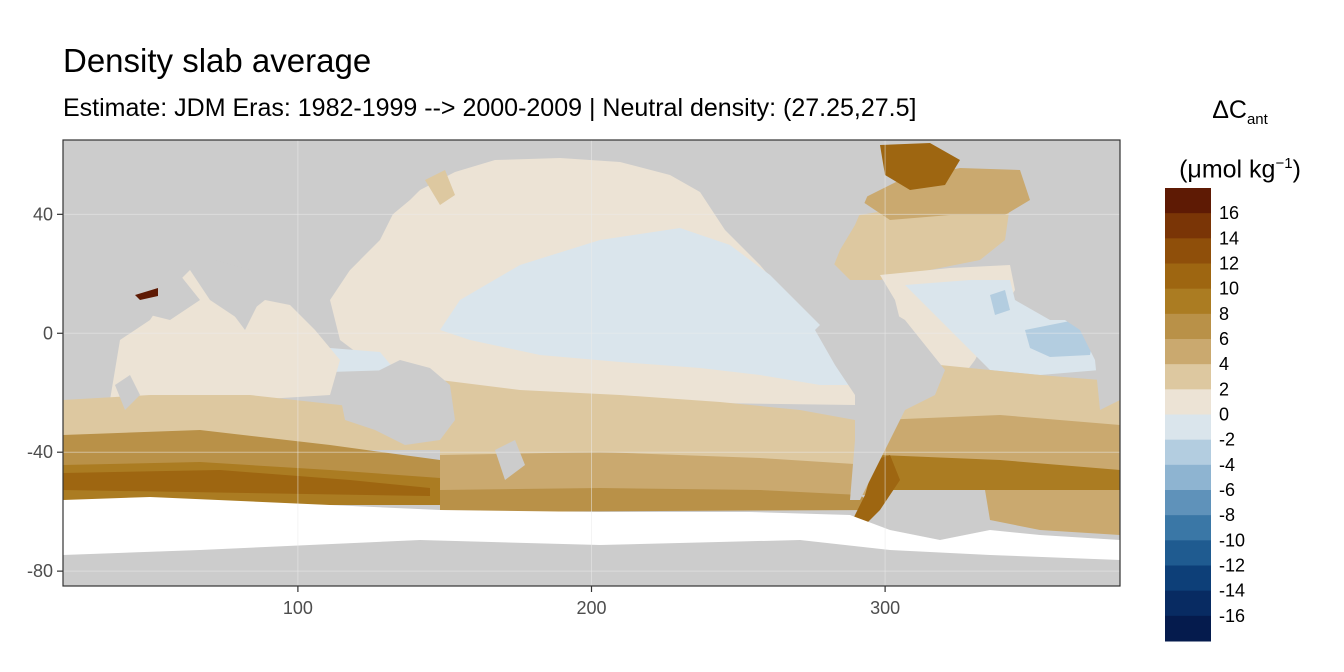  Describe the element at coordinates (1229, 289) in the screenshot. I see `legend-label: 10` at that location.